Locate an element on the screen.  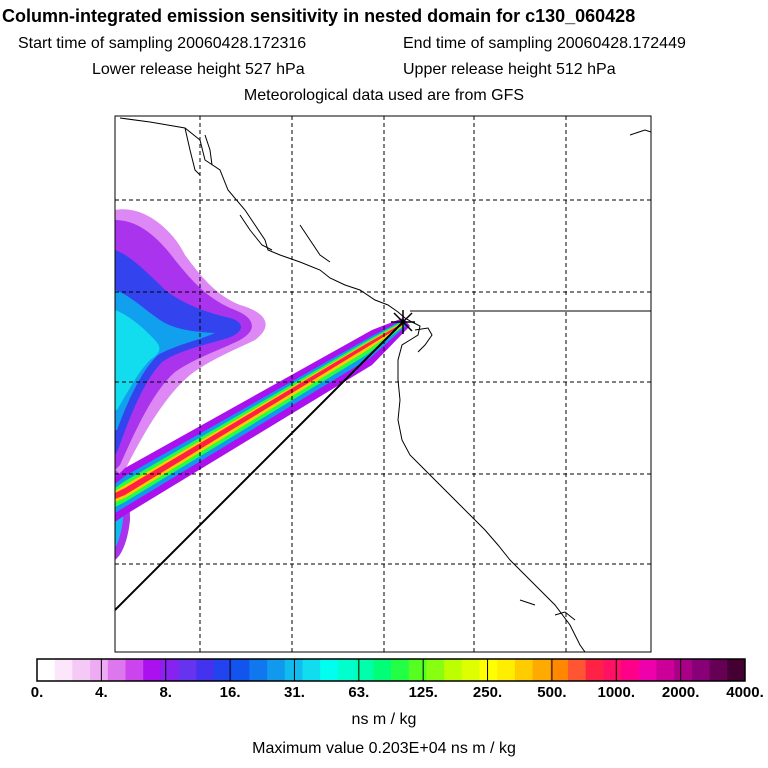
colorbar-tick-label: 63. is located at coordinates (359, 692).